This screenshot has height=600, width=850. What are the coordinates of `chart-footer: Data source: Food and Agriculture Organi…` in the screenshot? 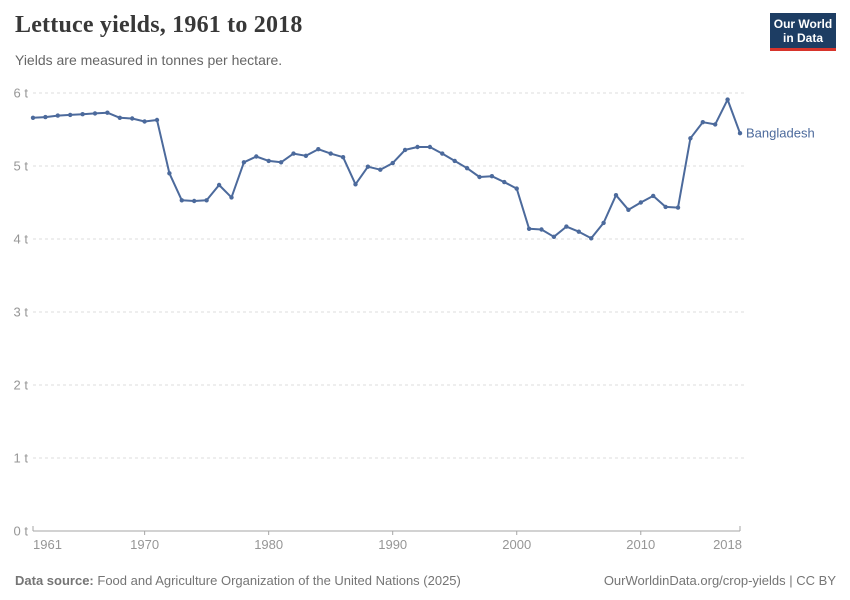 It's located at (425, 580).